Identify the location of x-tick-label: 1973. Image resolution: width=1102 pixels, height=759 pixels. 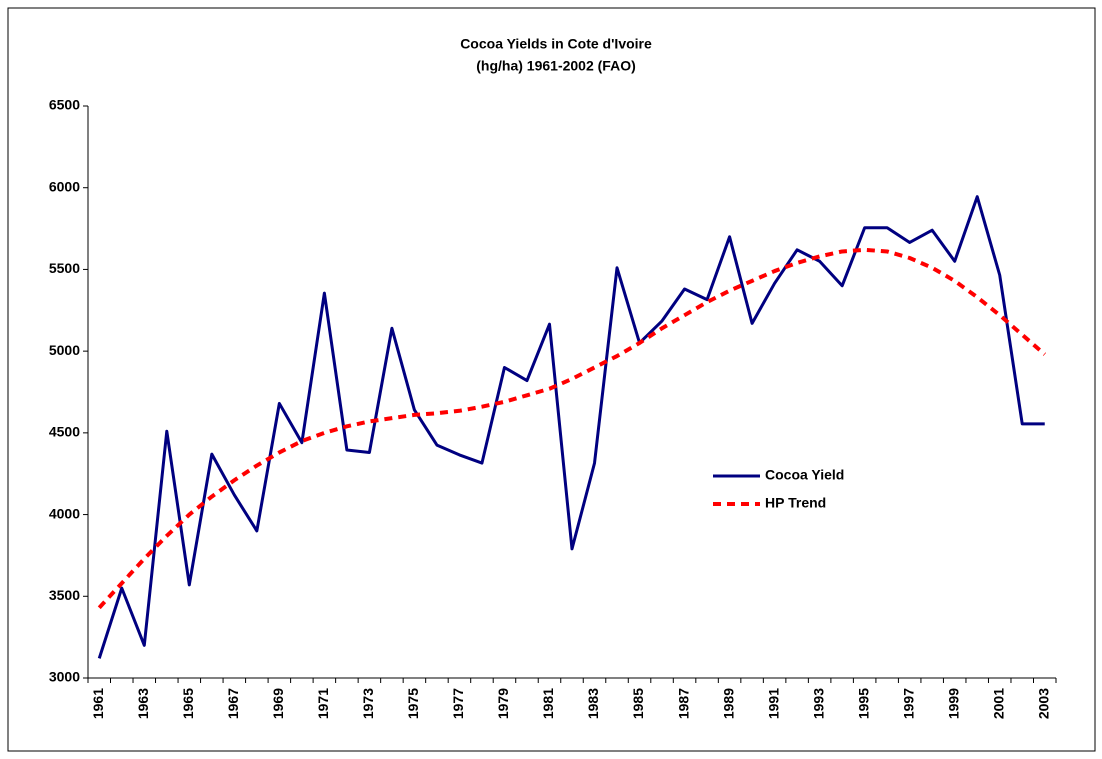
(368, 703).